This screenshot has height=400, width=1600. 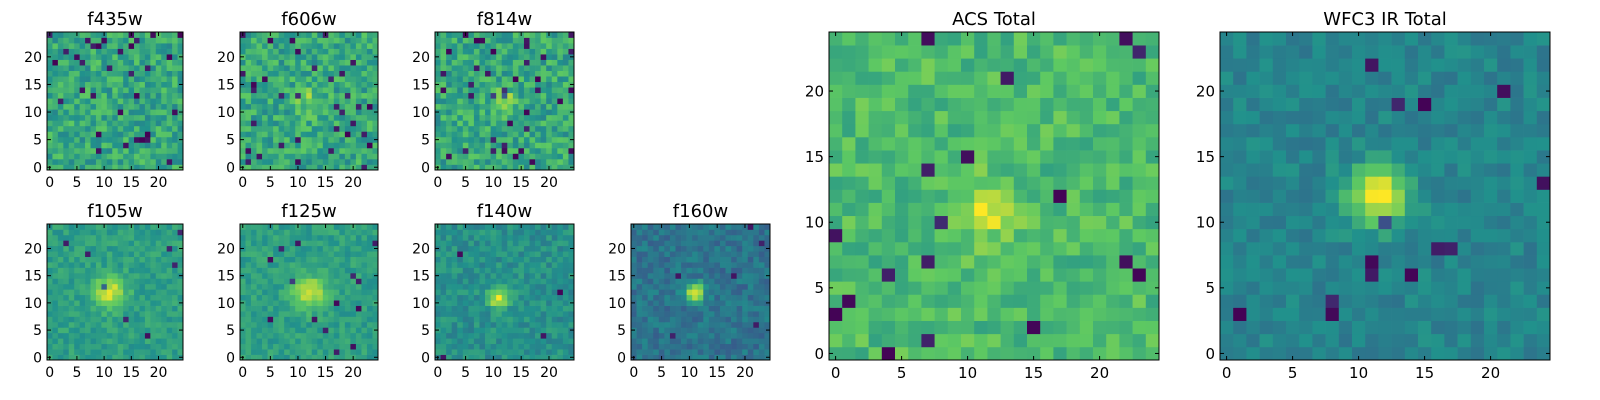 What do you see at coordinates (33, 113) in the screenshot?
I see `y-tick-label: 10` at bounding box center [33, 113].